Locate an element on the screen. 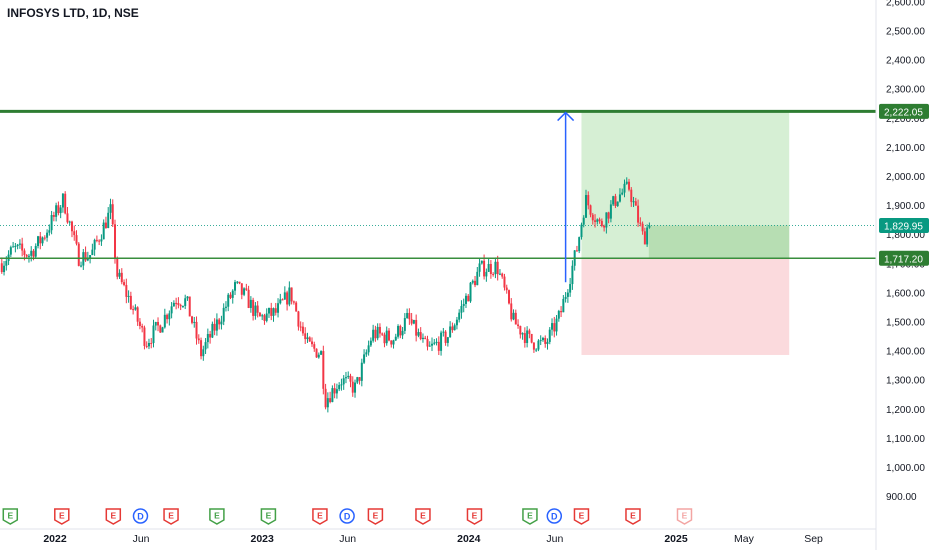 This screenshot has width=932, height=550. time-tick-label: 2022 is located at coordinates (55, 539).